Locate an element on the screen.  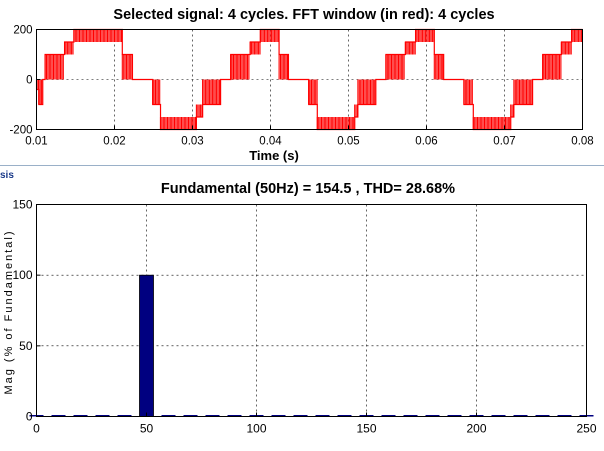
signal-x-tick-label: 0.01 is located at coordinates (36, 142).